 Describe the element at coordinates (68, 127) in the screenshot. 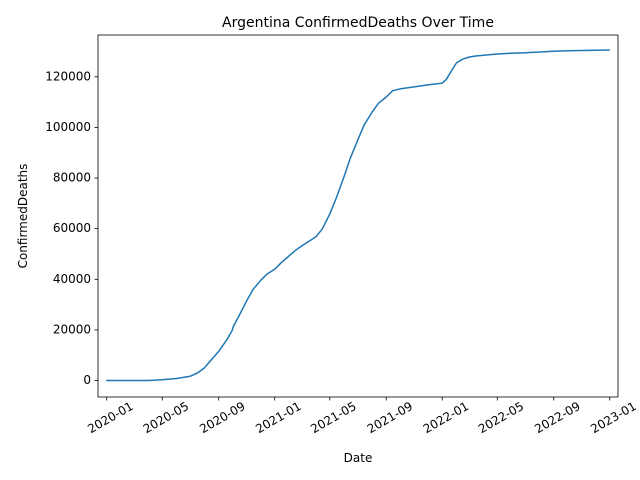

I see `y-tick-label: 100000` at that location.